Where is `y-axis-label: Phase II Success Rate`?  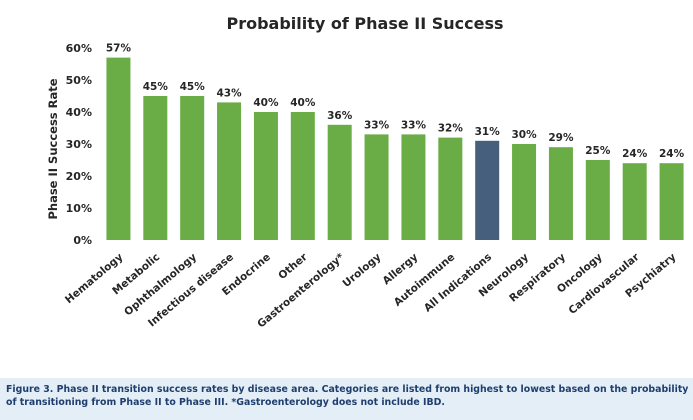 y-axis-label: Phase II Success Rate is located at coordinates (53, 148).